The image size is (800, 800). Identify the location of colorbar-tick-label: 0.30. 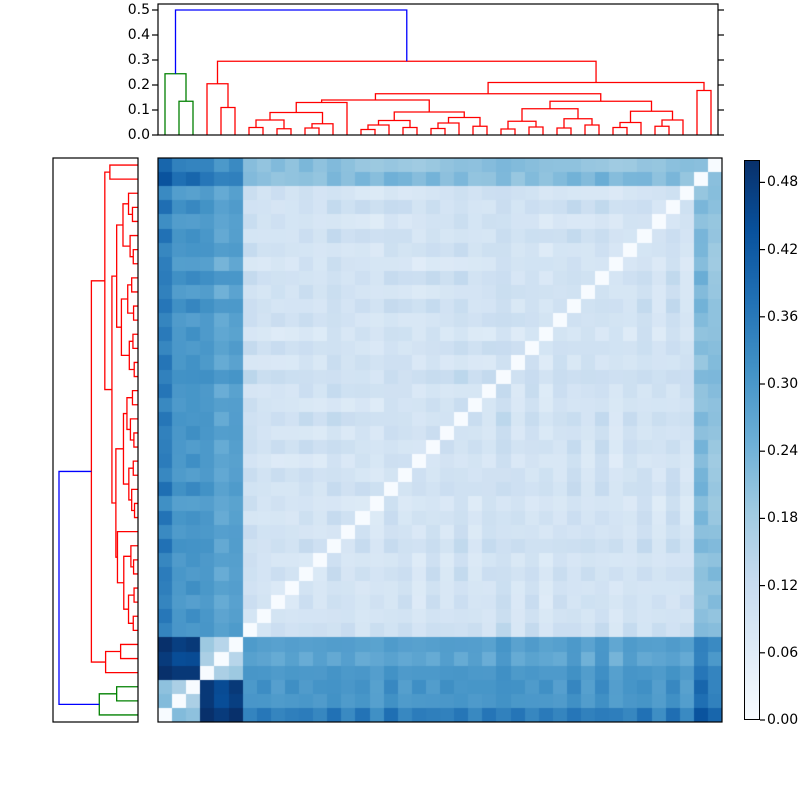
(783, 384).